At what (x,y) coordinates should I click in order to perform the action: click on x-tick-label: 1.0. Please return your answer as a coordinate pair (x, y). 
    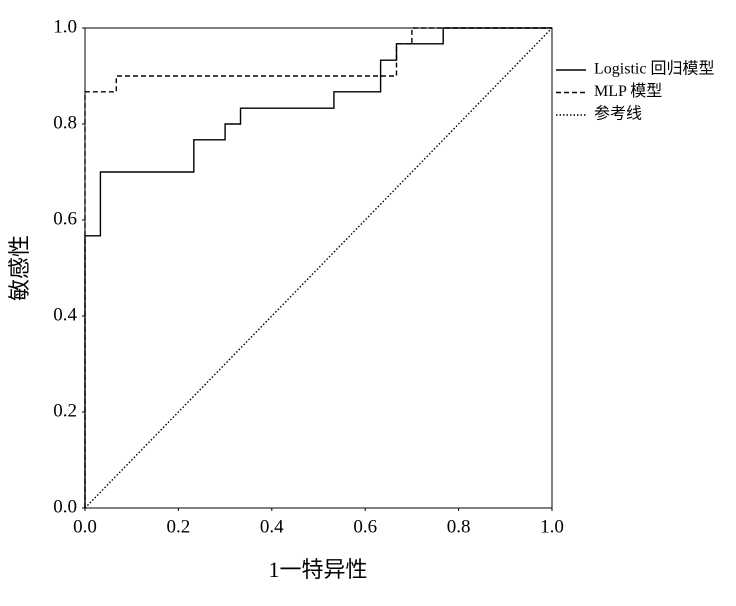
    Looking at the image, I should click on (552, 526).